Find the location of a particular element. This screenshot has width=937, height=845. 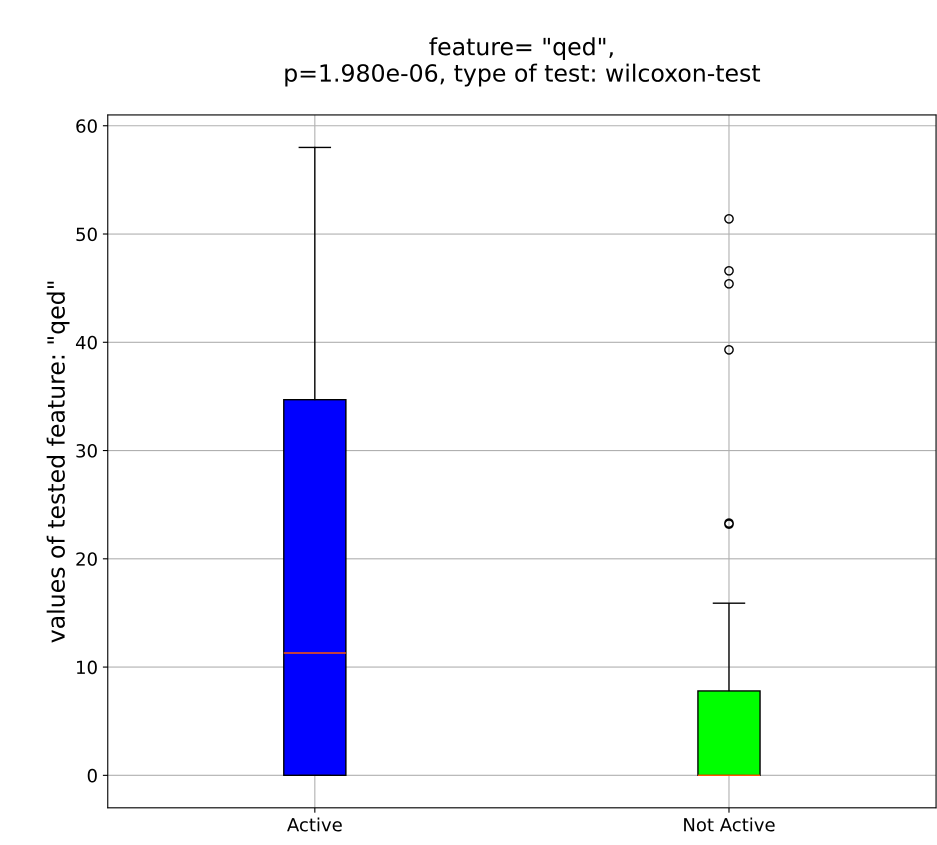

y-tick-label: 20 is located at coordinates (86, 559).